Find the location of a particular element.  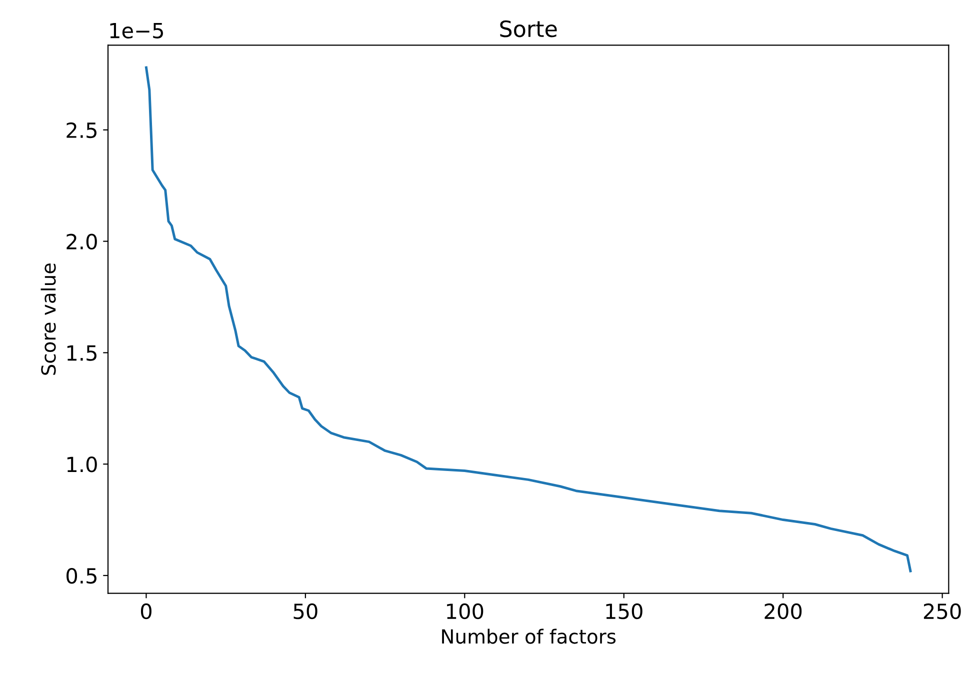

y-axis-title: Score value is located at coordinates (48, 319).